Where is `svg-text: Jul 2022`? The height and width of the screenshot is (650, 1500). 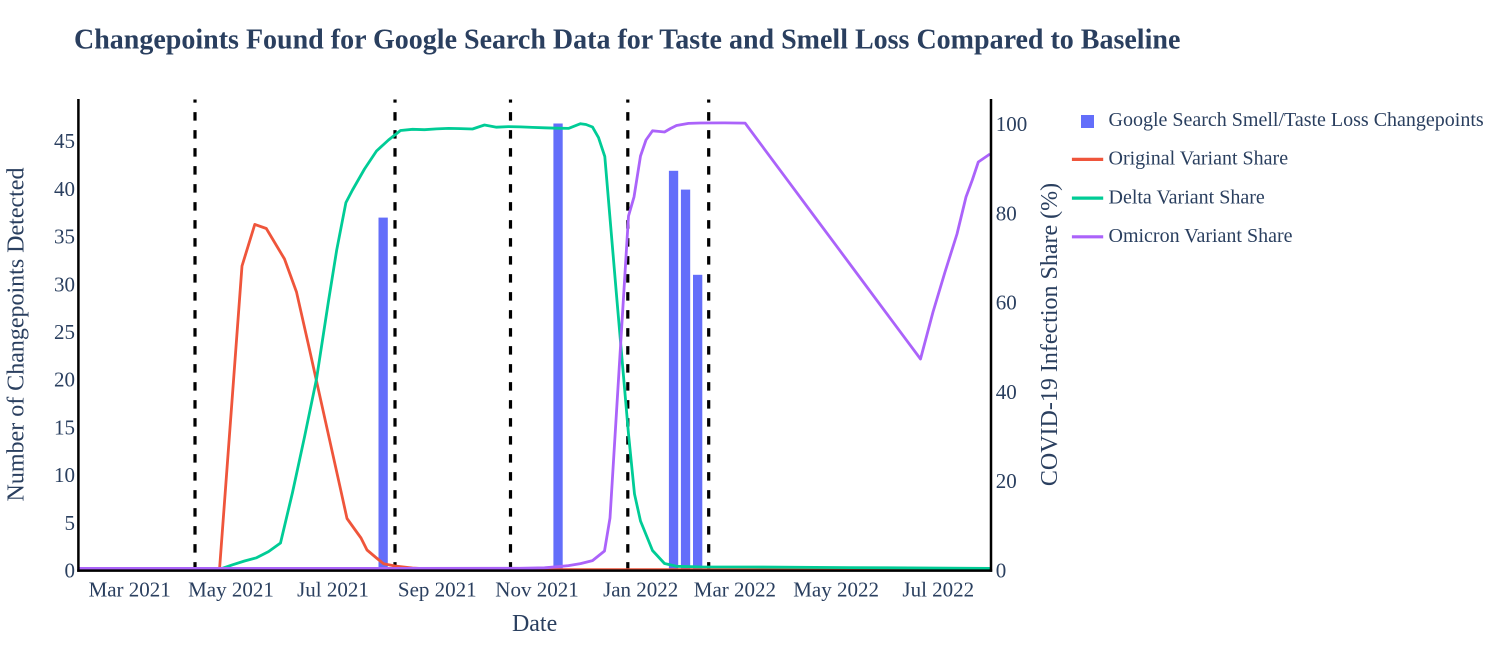
svg-text: Jul 2022 is located at coordinates (938, 589).